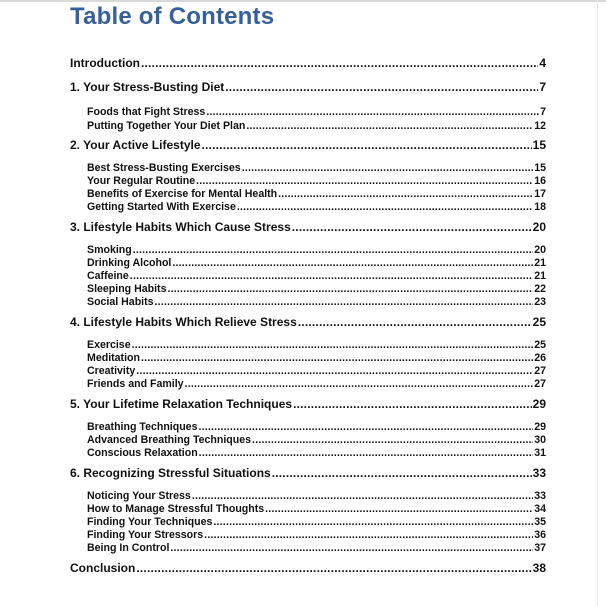 This screenshot has height=606, width=606. Describe the element at coordinates (316, 440) in the screenshot. I see `toc-section-entry: Advanced Breathing Techniques 30` at that location.